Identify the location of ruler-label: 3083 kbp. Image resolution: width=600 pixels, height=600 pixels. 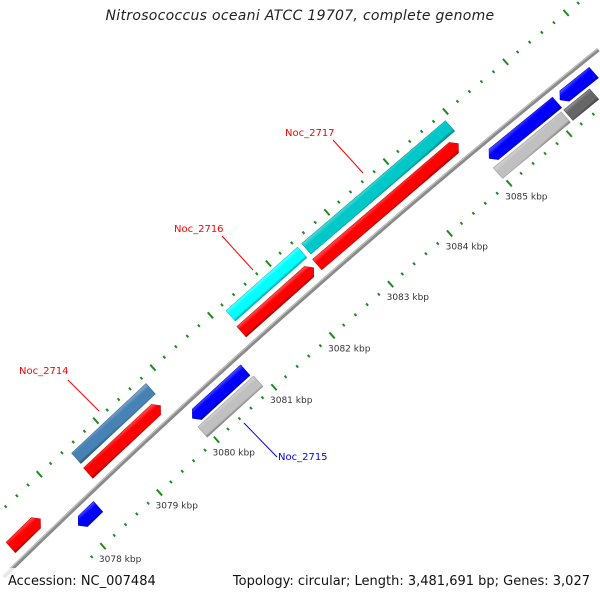
(408, 298).